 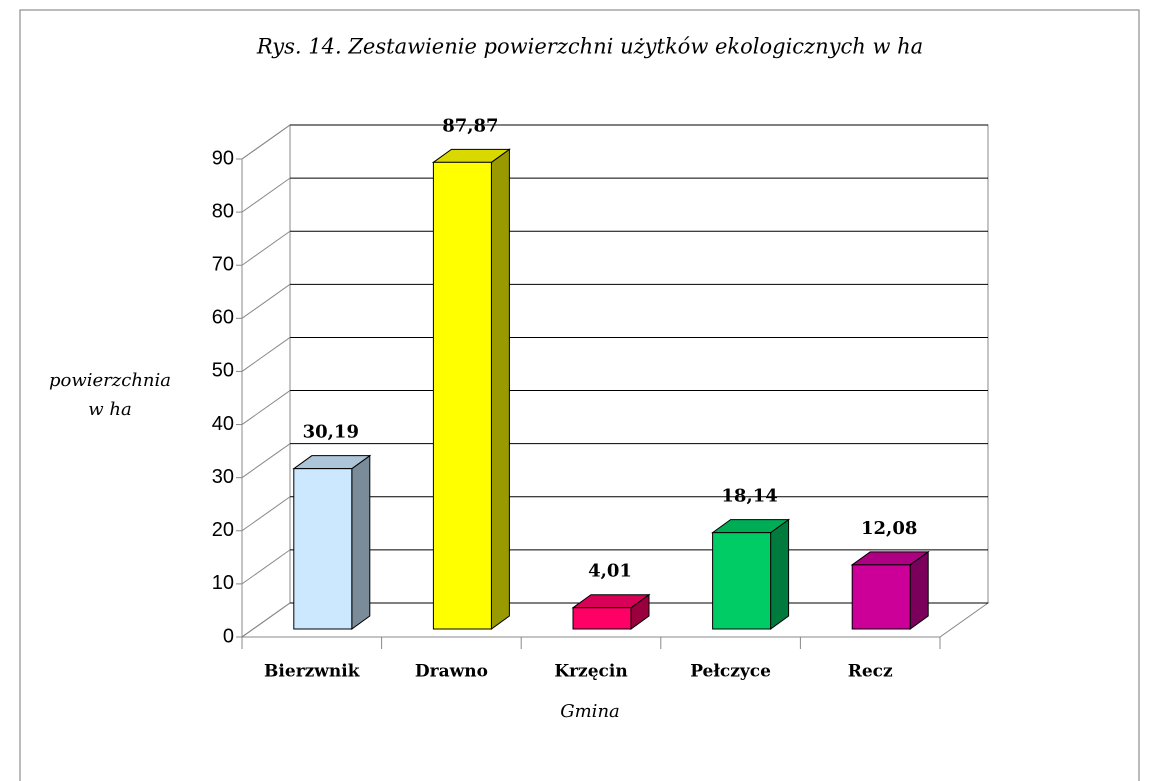 I want to click on y-tick-label: 30, so click(x=223, y=477).